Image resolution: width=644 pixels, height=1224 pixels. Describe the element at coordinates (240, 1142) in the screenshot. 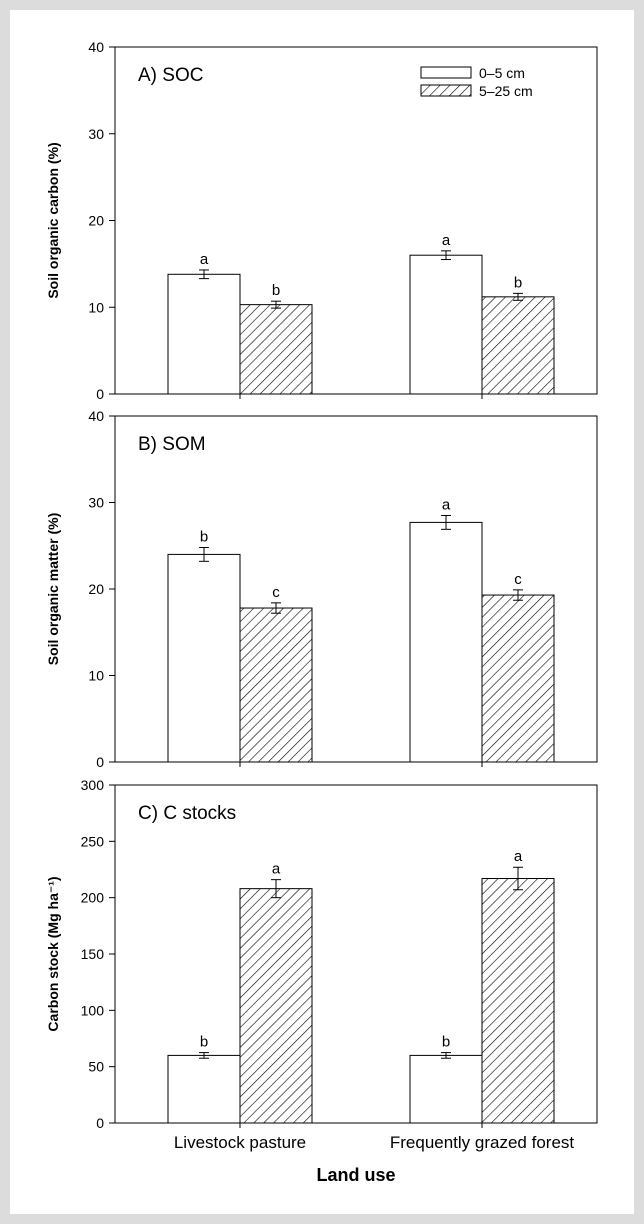

I see `category-label-1: Livestock pasture` at that location.